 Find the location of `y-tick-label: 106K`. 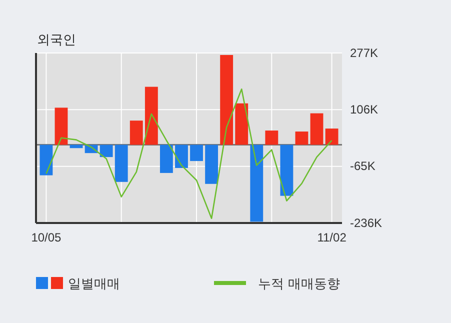

y-tick-label: 106K is located at coordinates (364, 109).